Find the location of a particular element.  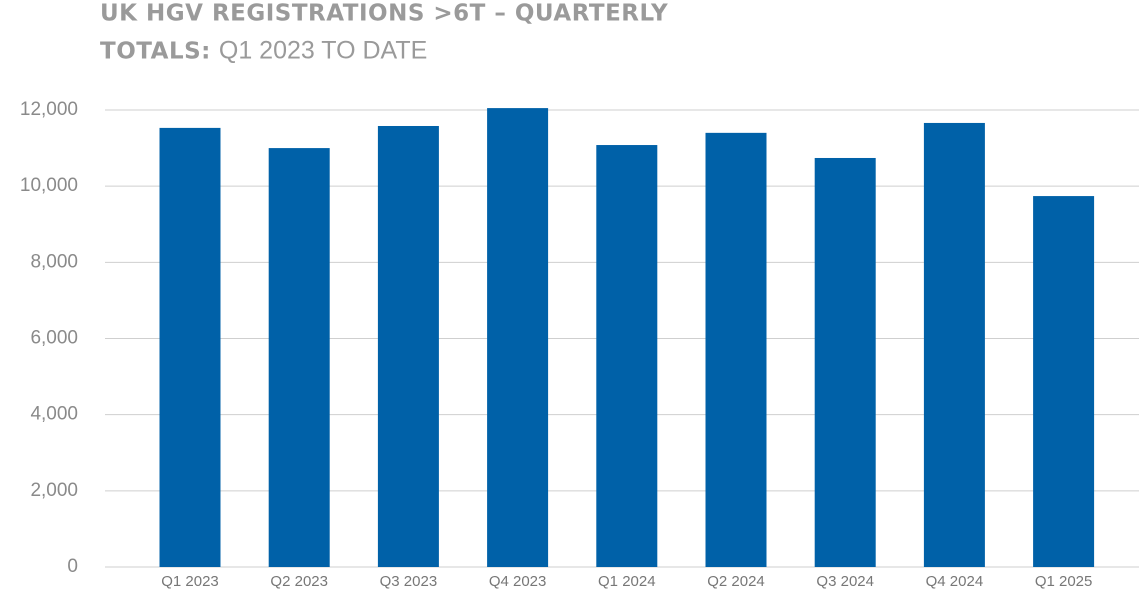

x-tick-label: Q3 2024 is located at coordinates (845, 581).